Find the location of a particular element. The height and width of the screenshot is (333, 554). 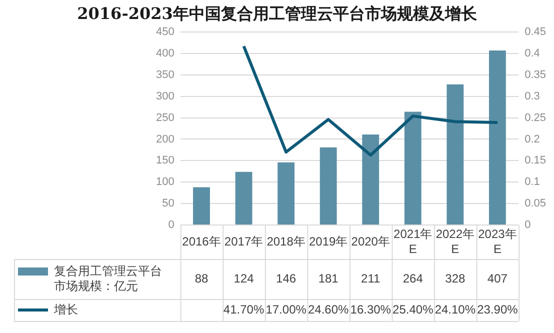

y-tick-label: 300 is located at coordinates (165, 96).